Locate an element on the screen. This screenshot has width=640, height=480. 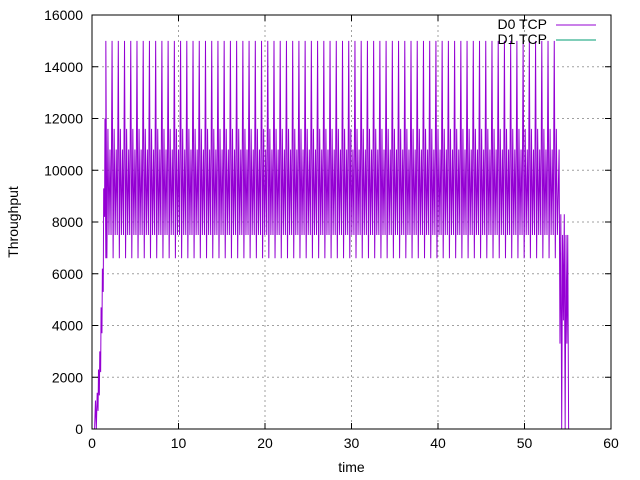
y-tick-label: 4000 is located at coordinates (67, 326).